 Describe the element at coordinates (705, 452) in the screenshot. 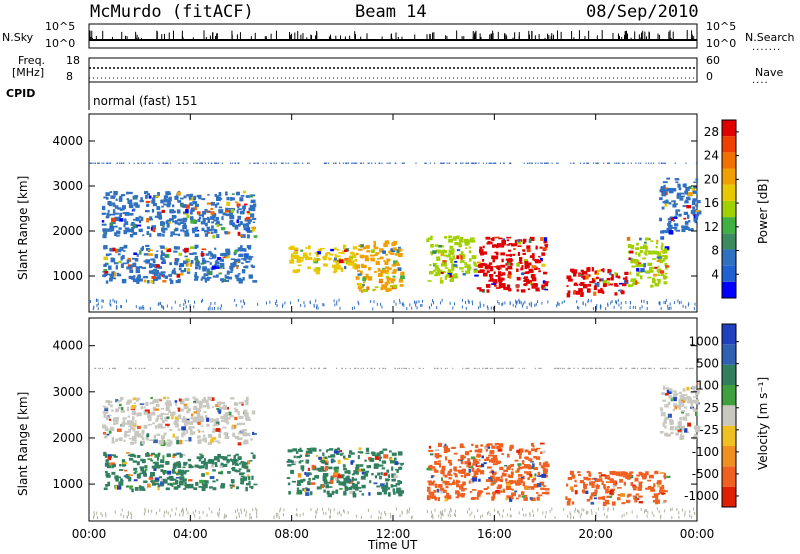

I see `colorbar-tick-label: -100` at that location.